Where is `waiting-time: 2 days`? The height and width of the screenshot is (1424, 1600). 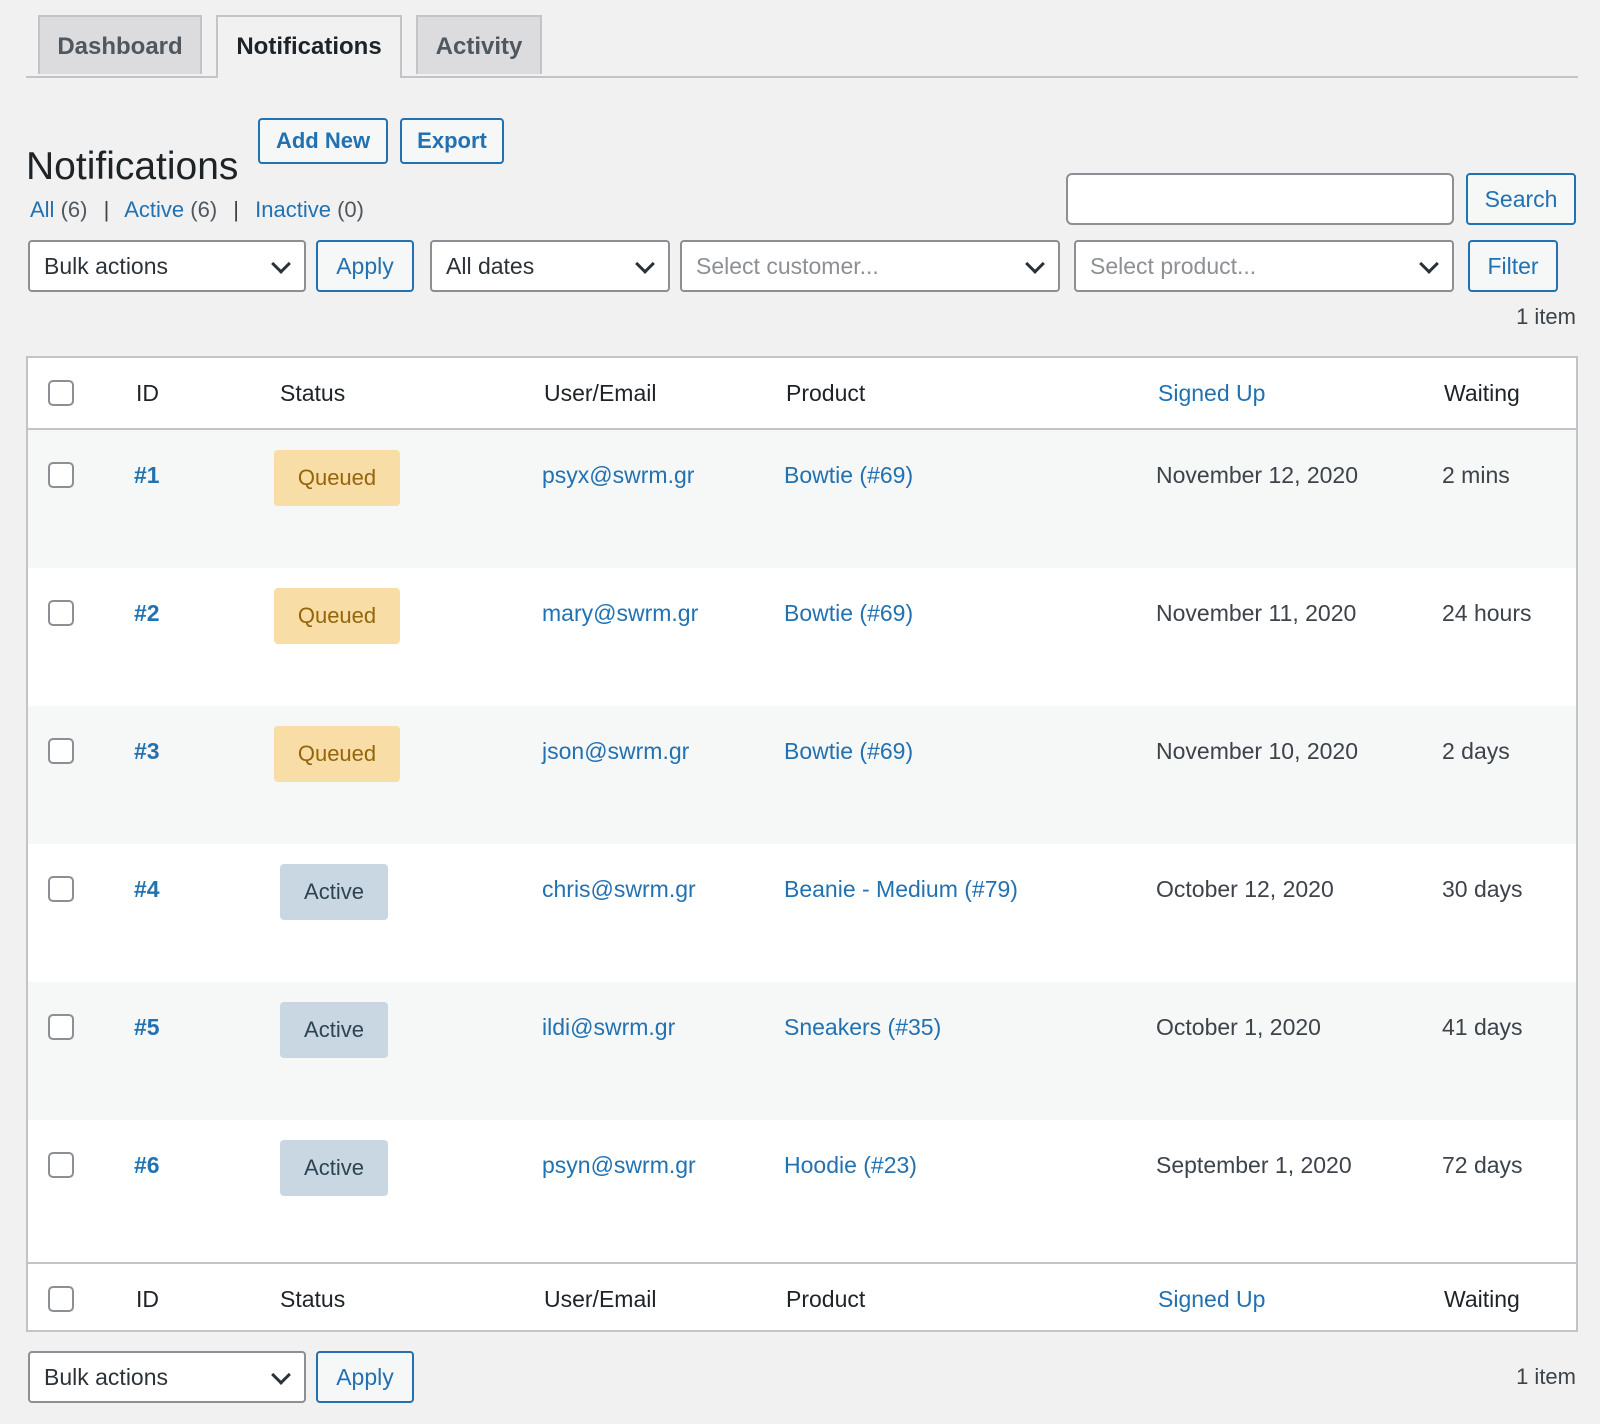 waiting-time: 2 days is located at coordinates (1476, 751).